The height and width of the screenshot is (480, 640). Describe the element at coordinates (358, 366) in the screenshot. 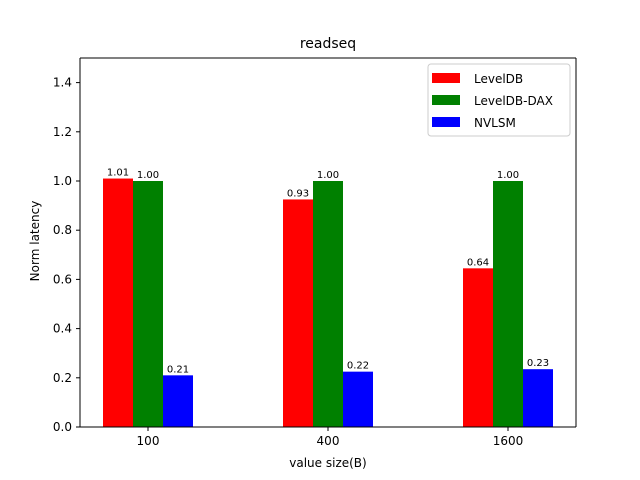

I see `data-label: 0.22` at that location.